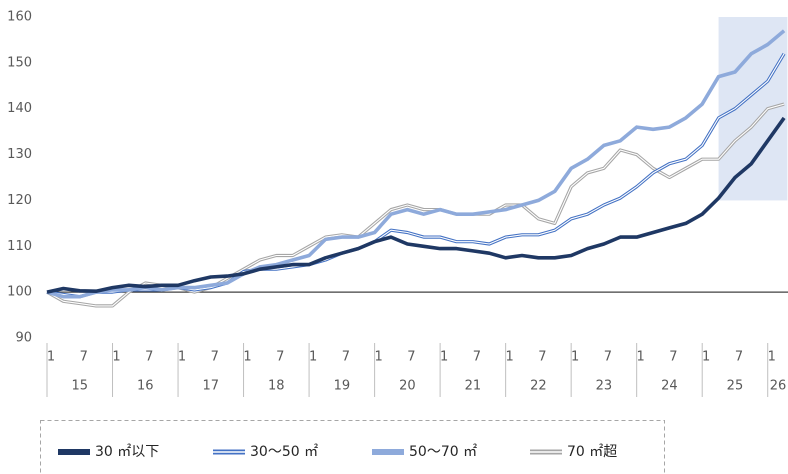 This screenshot has width=788, height=474. What do you see at coordinates (592, 452) in the screenshot?
I see `legend-label: 70 ㎡超` at bounding box center [592, 452].